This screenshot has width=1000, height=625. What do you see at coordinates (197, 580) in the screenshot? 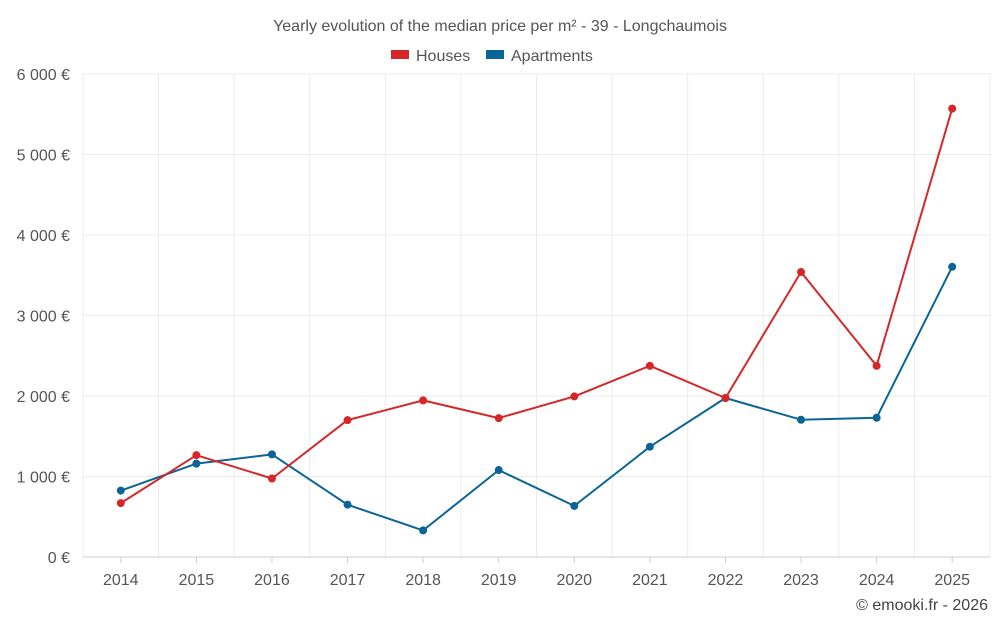
I see `x-tick-label: 2015` at bounding box center [197, 580].